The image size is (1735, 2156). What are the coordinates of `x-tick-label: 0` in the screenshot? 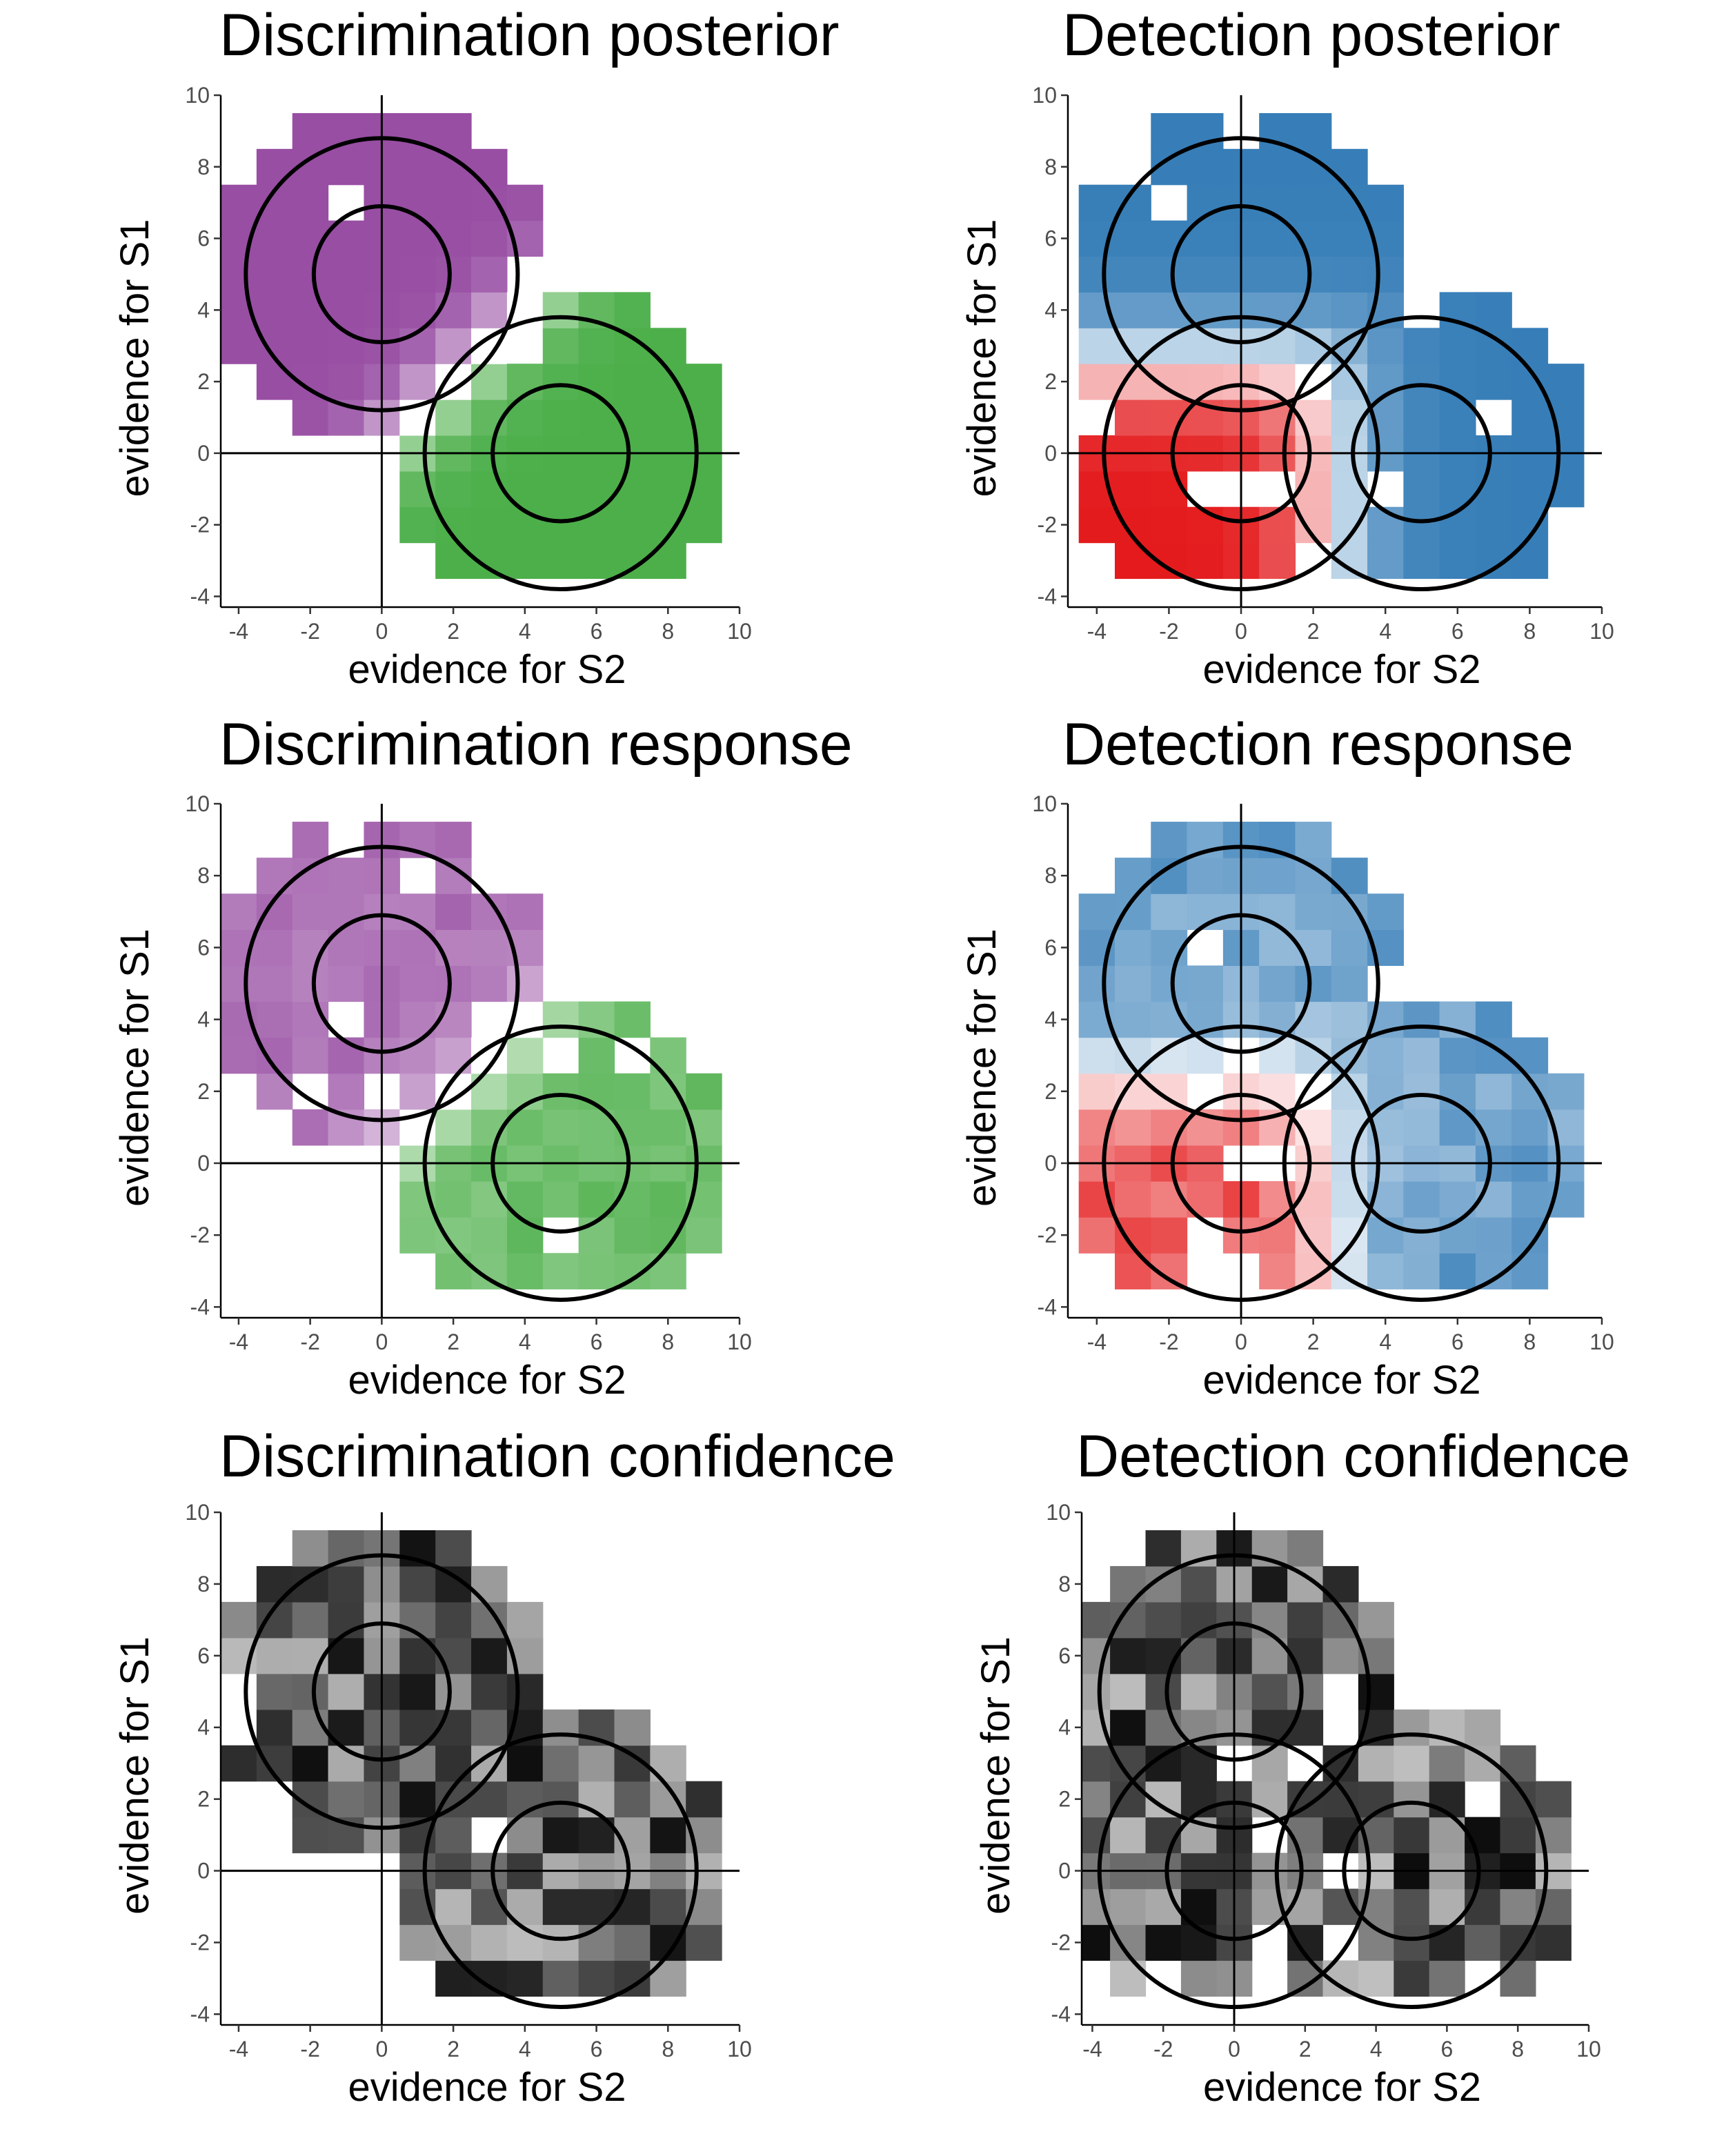 It's located at (1241, 1341).